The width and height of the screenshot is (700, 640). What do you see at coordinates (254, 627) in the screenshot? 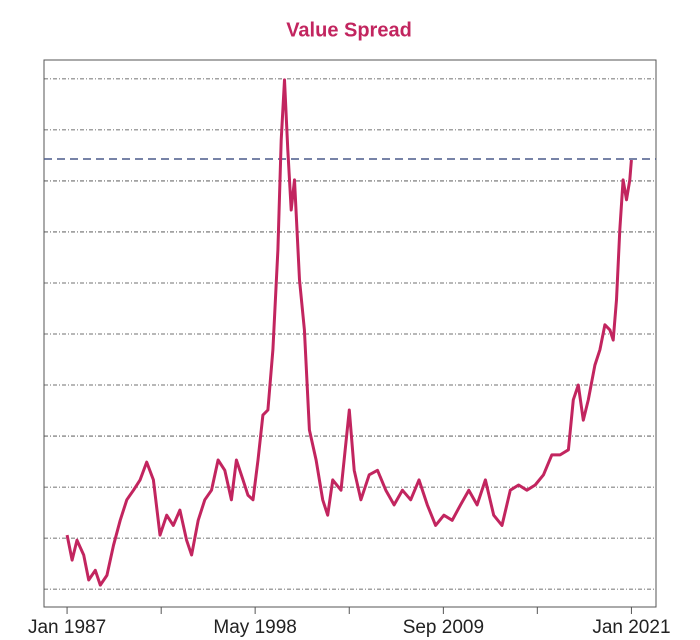
I see `x-tick-label: May 1998` at bounding box center [254, 627].